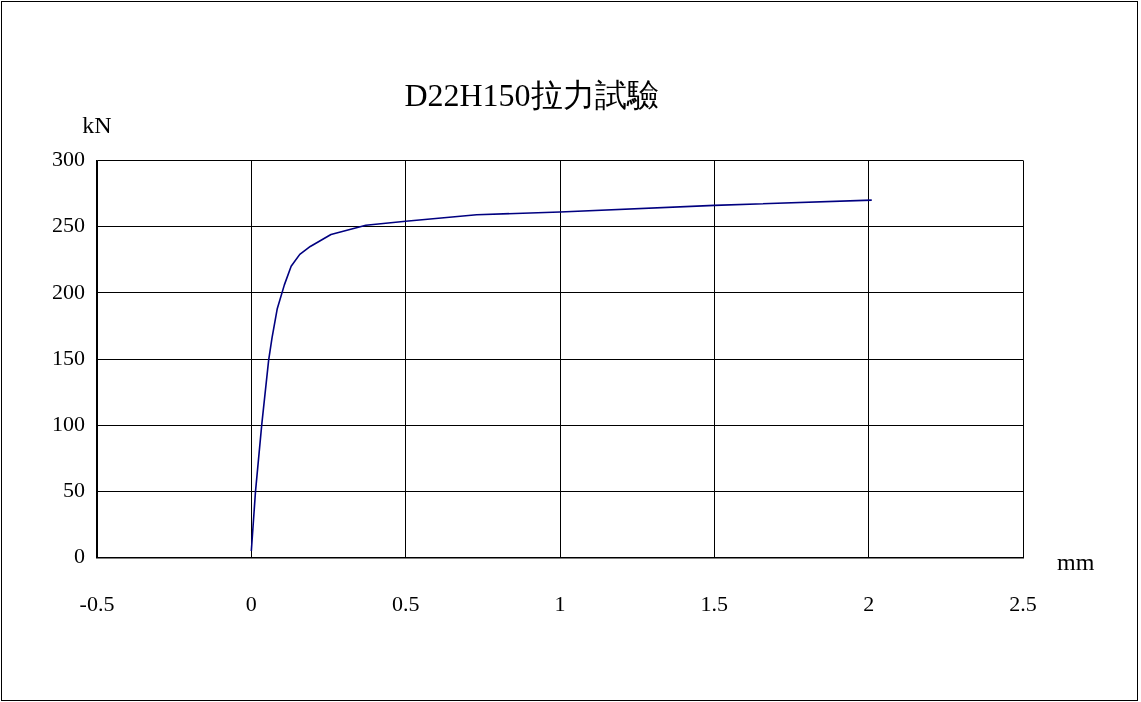  Describe the element at coordinates (531, 94) in the screenshot. I see `chart-title: D22H150拉力試驗` at that location.